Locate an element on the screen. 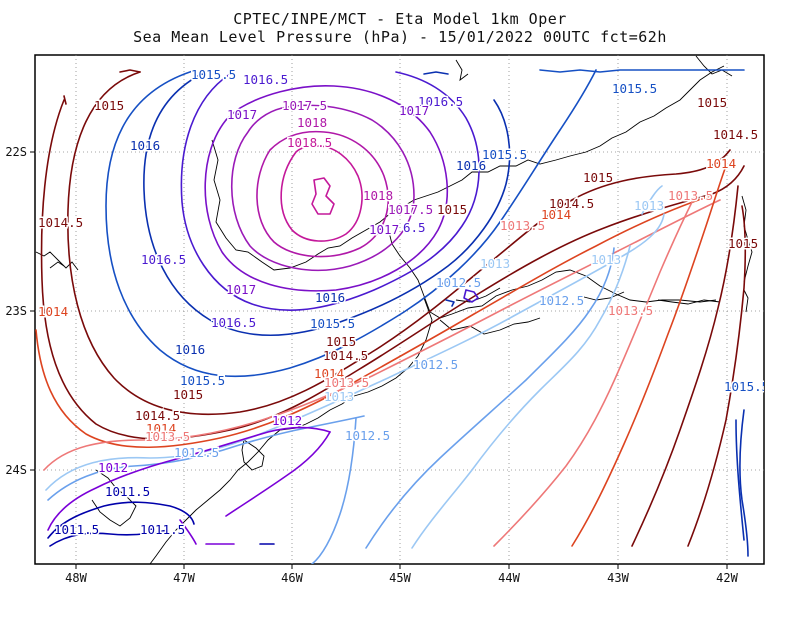 Image resolution: width=800 pixels, height=618 pixels. y-tick-label: 23S is located at coordinates (16, 311).